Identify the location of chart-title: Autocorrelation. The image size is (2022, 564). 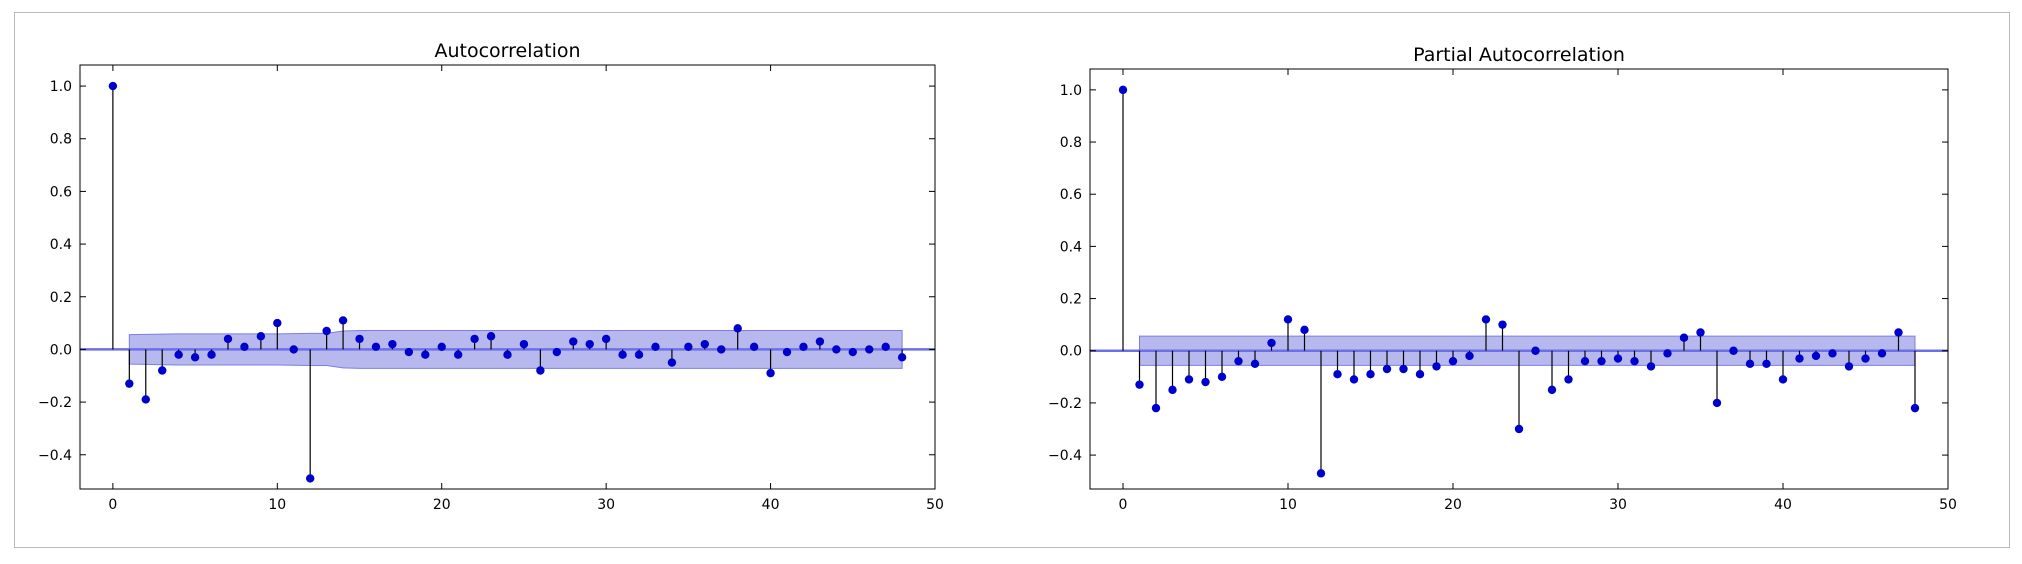
(507, 51).